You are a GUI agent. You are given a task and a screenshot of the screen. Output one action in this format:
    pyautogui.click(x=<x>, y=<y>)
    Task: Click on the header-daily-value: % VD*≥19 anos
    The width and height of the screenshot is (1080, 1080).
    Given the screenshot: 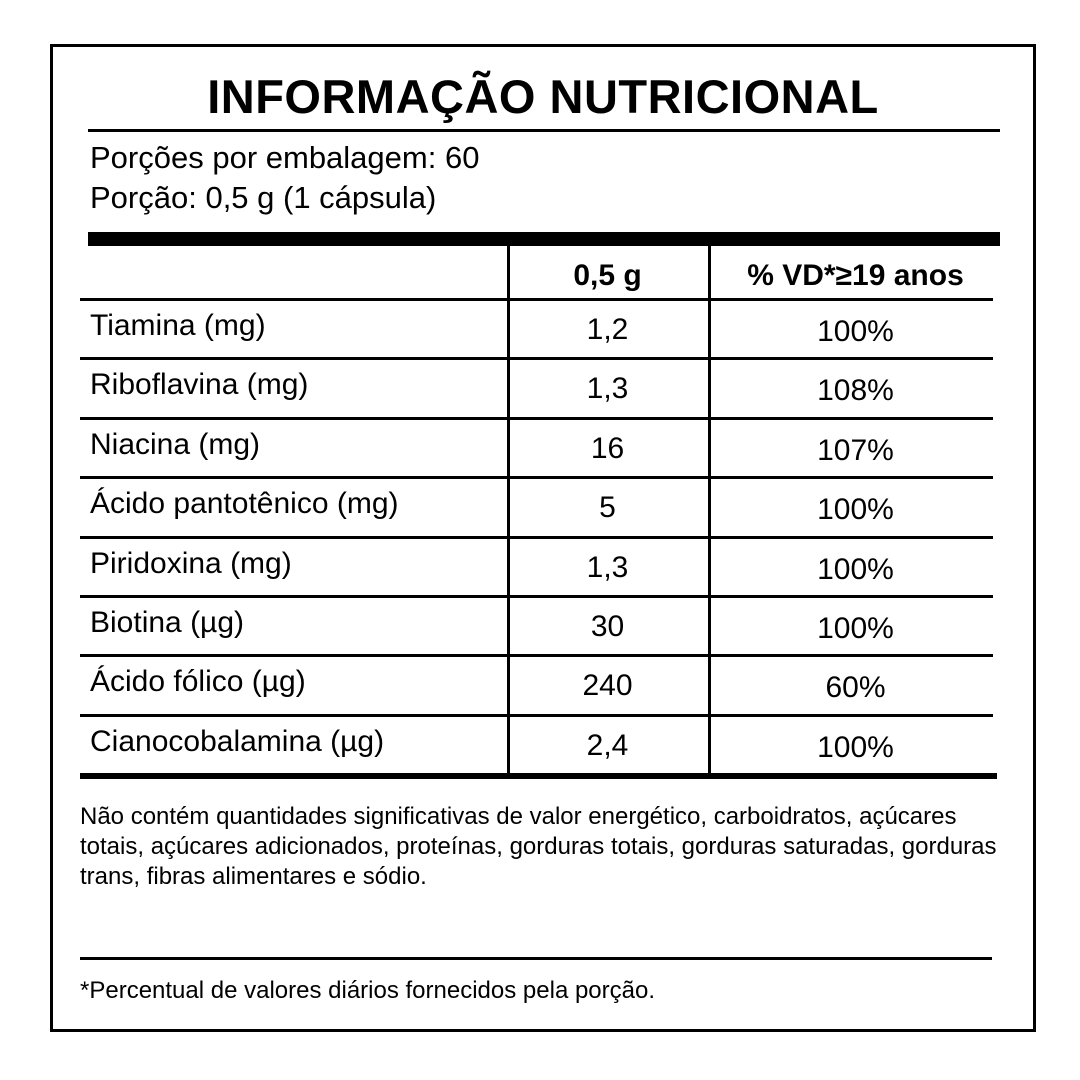 What is the action you would take?
    pyautogui.click(x=855, y=275)
    